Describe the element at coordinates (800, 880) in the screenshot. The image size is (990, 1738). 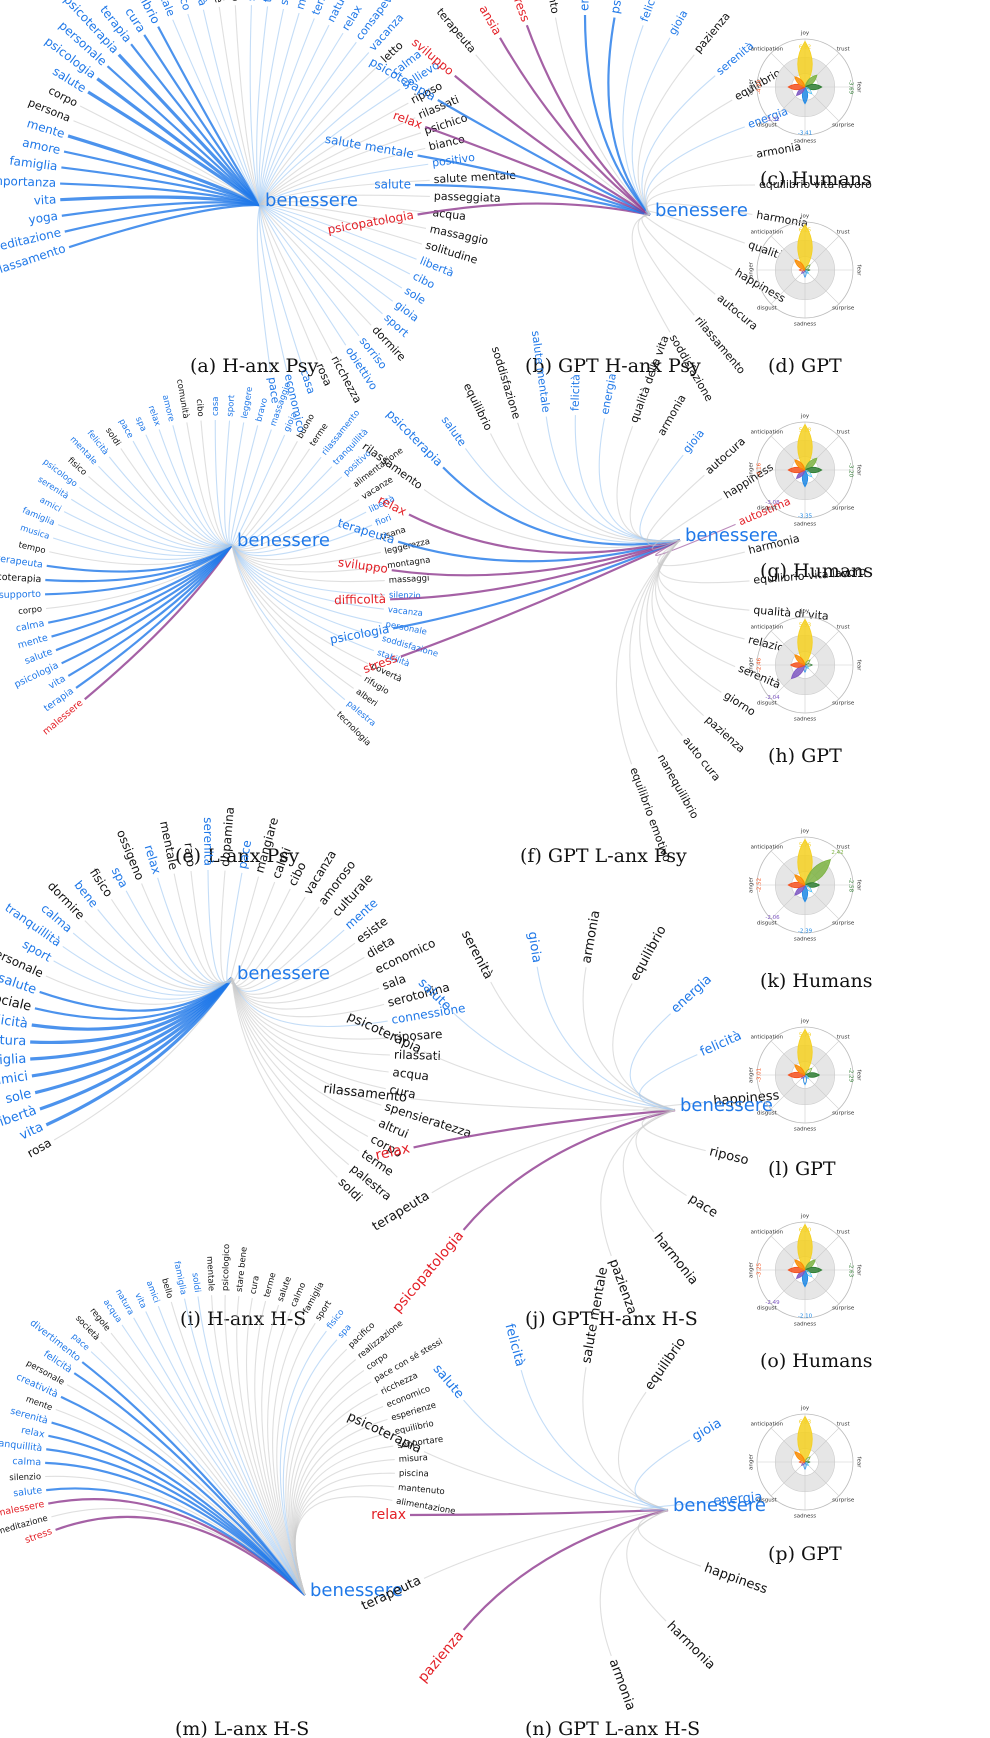
I see `petal-anticipation` at that location.